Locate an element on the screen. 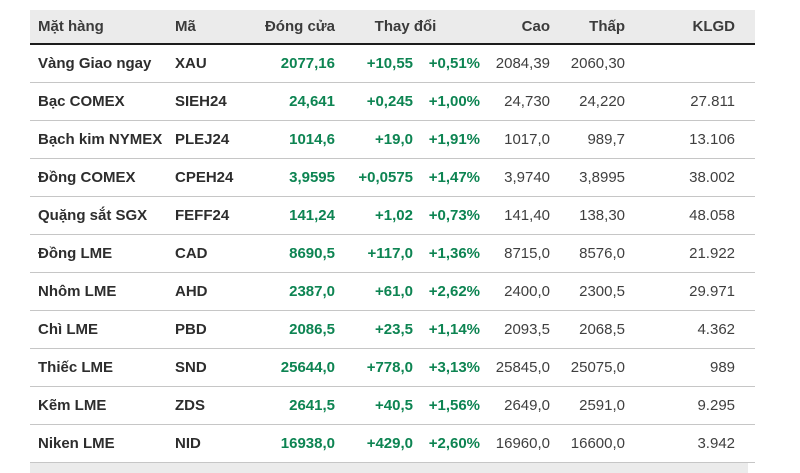 Image resolution: width=800 pixels, height=473 pixels. low-price-cell: 2068,5 is located at coordinates (602, 329).